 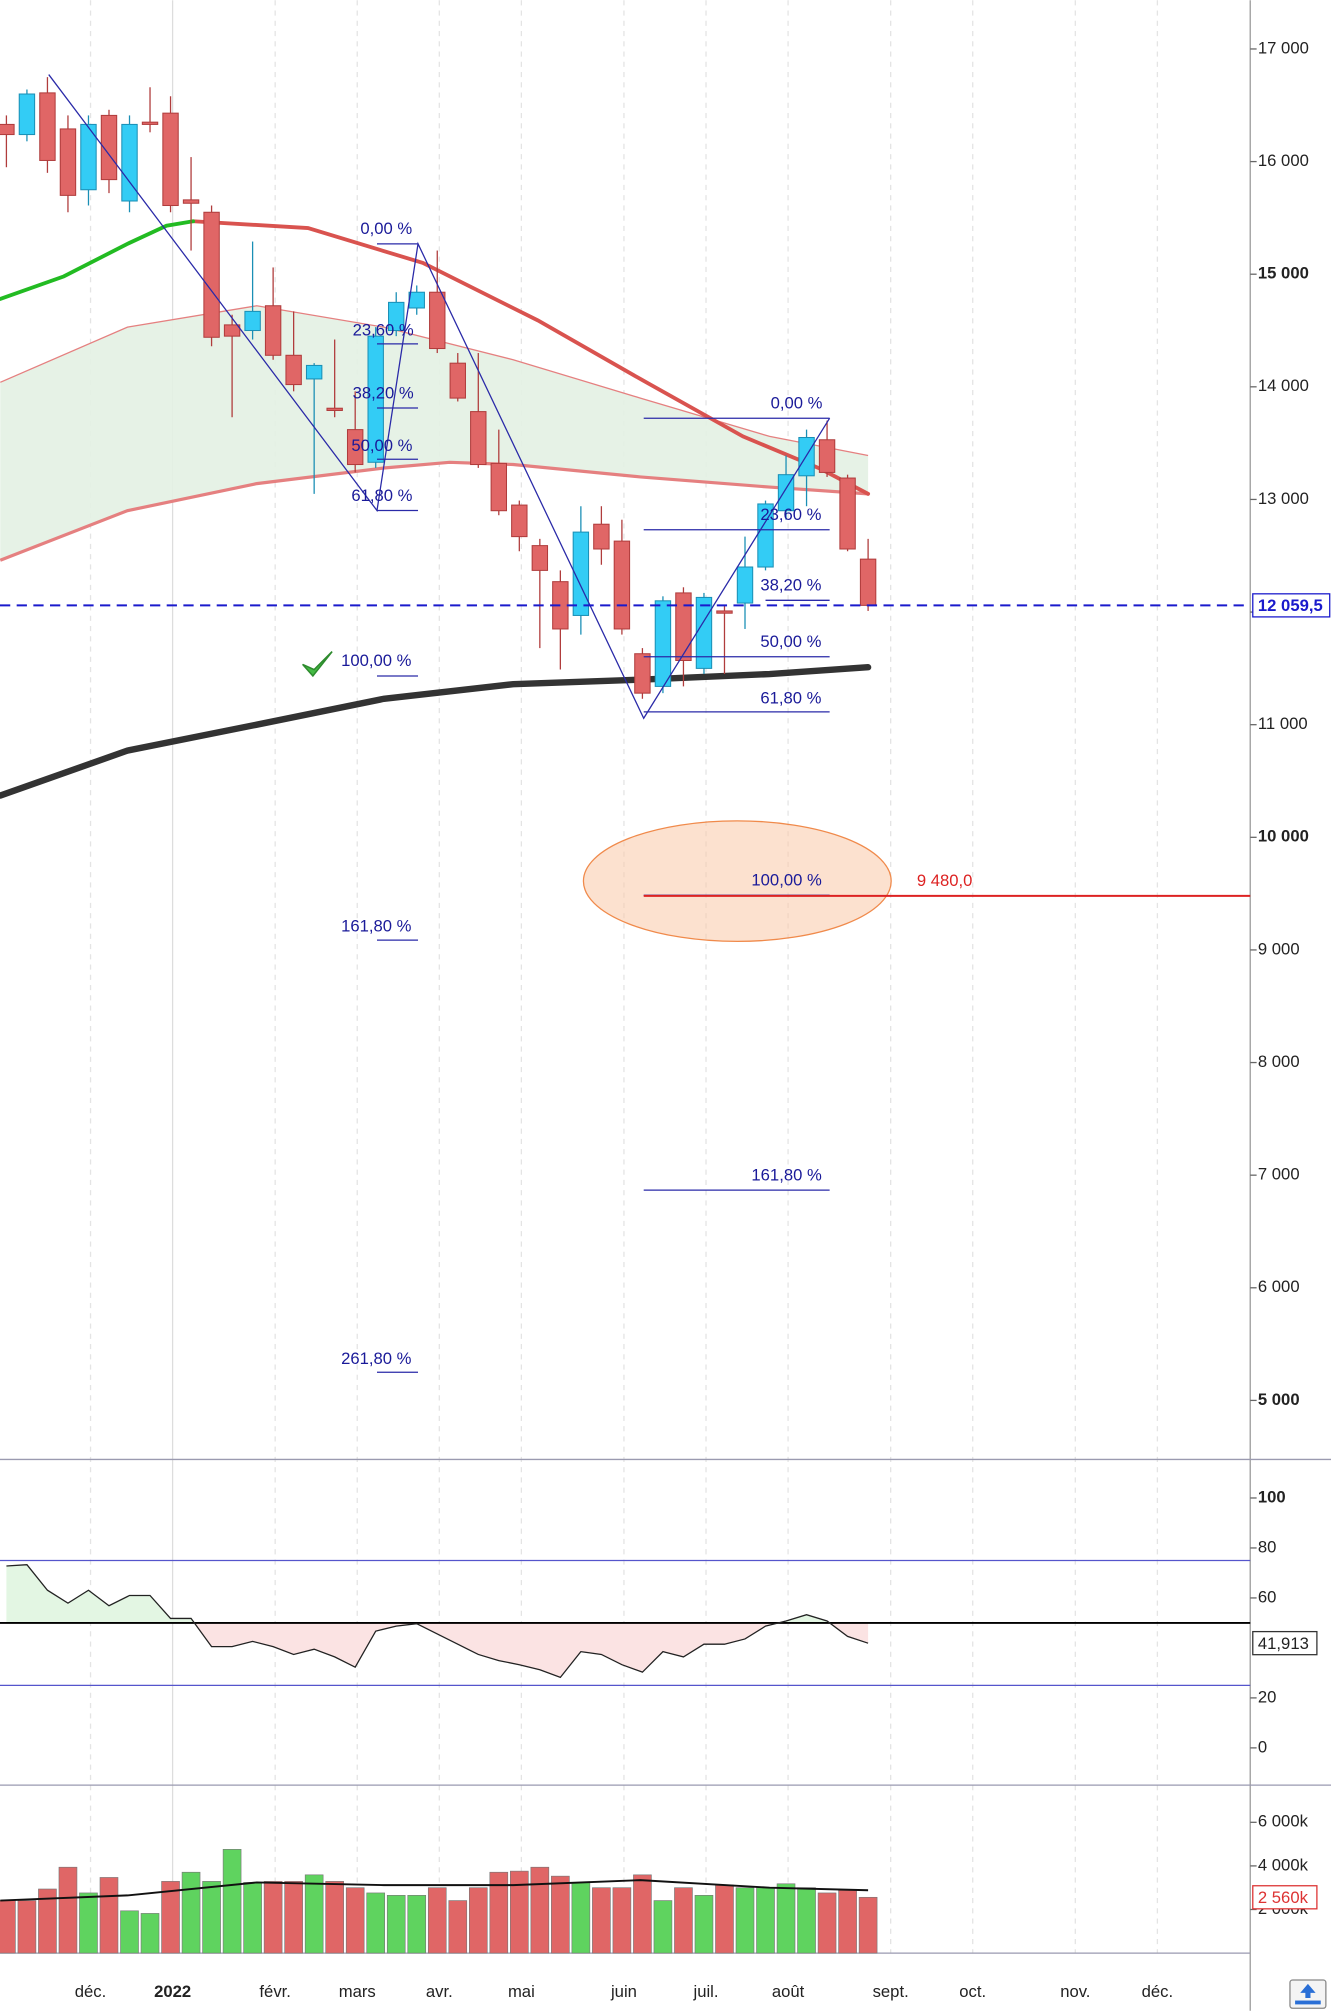 What do you see at coordinates (357, 1991) in the screenshot?
I see `x-tick-label: mars` at bounding box center [357, 1991].